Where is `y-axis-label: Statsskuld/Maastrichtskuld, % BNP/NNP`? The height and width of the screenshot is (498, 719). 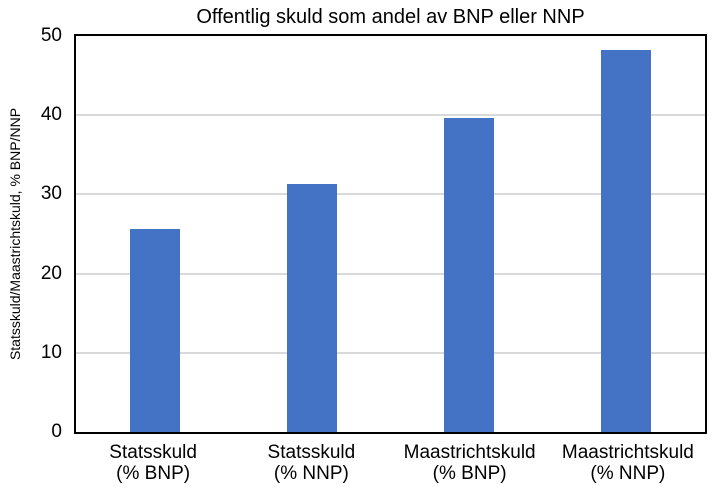
y-axis-label: Statsskuld/Maastrichtskuld, % BNP/NNP is located at coordinates (15, 234).